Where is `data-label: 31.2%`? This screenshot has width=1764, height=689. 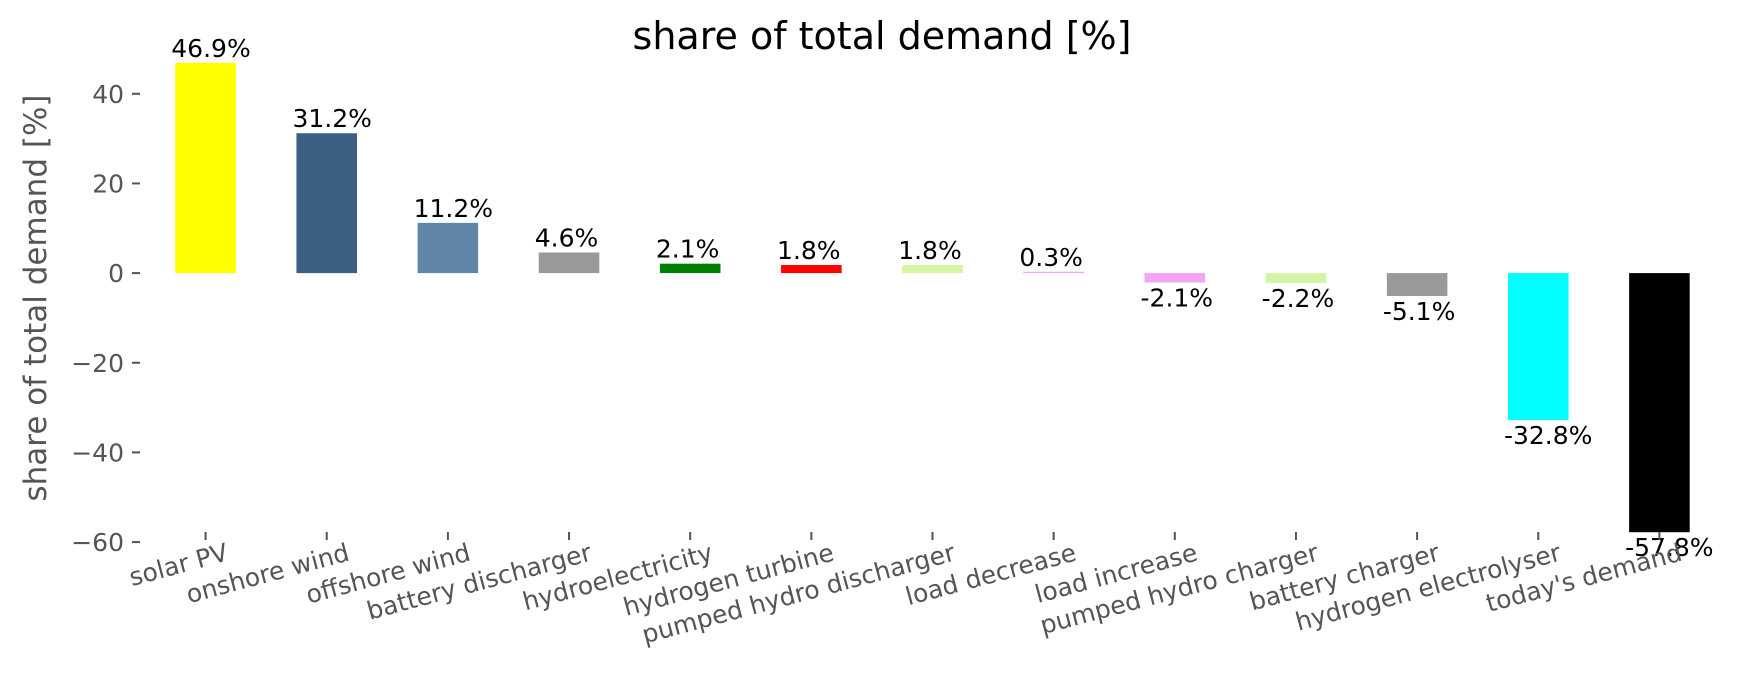
data-label: 31.2% is located at coordinates (331, 118).